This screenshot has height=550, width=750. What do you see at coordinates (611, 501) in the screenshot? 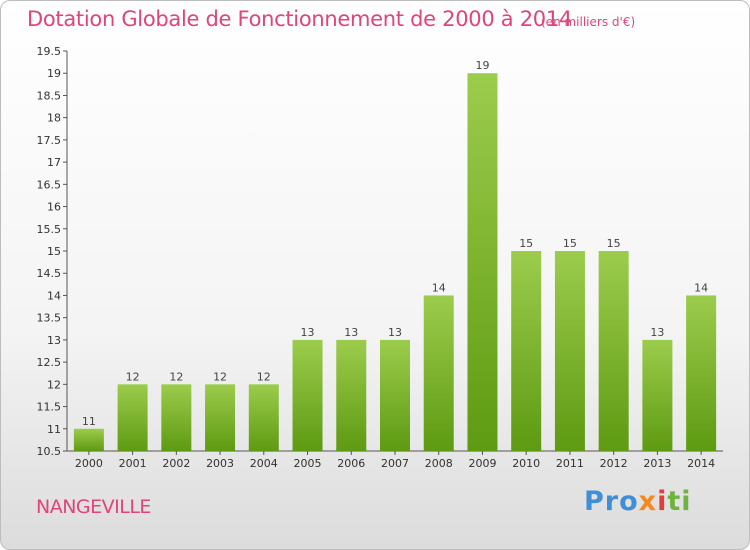
I see `logo-part: Pro` at bounding box center [611, 501].